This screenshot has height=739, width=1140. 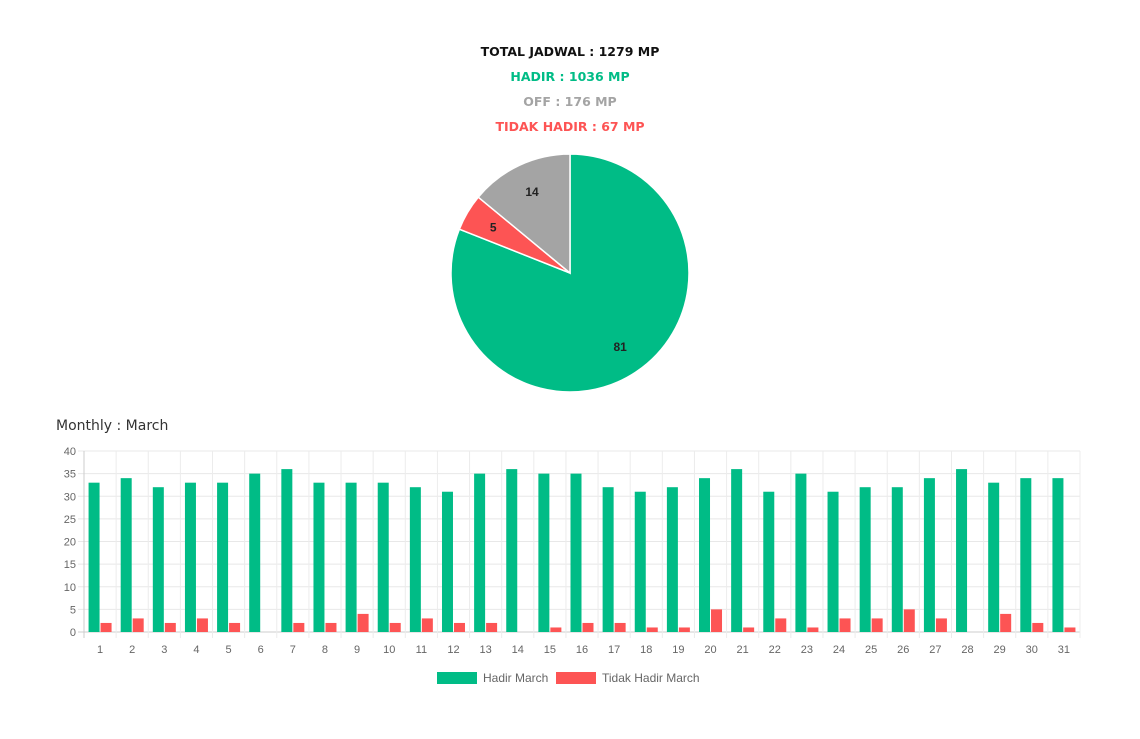 What do you see at coordinates (73, 610) in the screenshot?
I see `y-tick-label: 5` at bounding box center [73, 610].